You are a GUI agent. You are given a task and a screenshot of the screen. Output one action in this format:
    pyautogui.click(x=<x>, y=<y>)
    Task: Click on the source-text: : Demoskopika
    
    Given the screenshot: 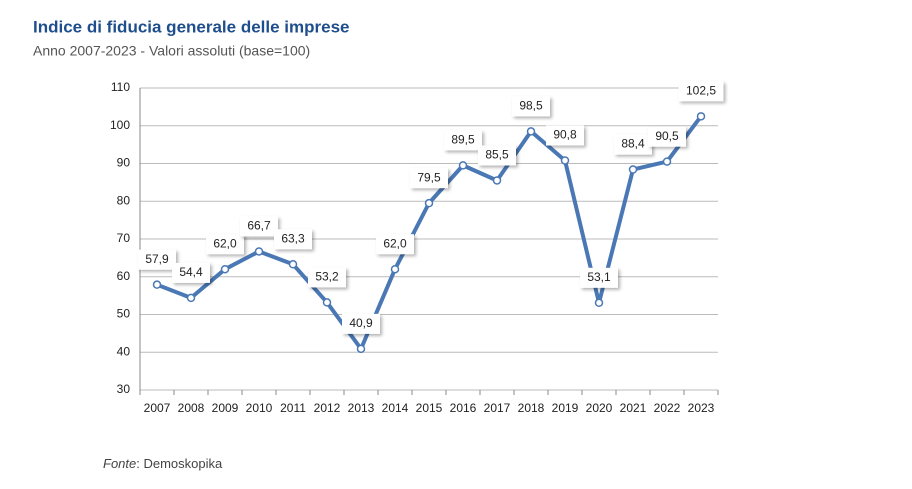 What is the action you would take?
    pyautogui.click(x=179, y=463)
    